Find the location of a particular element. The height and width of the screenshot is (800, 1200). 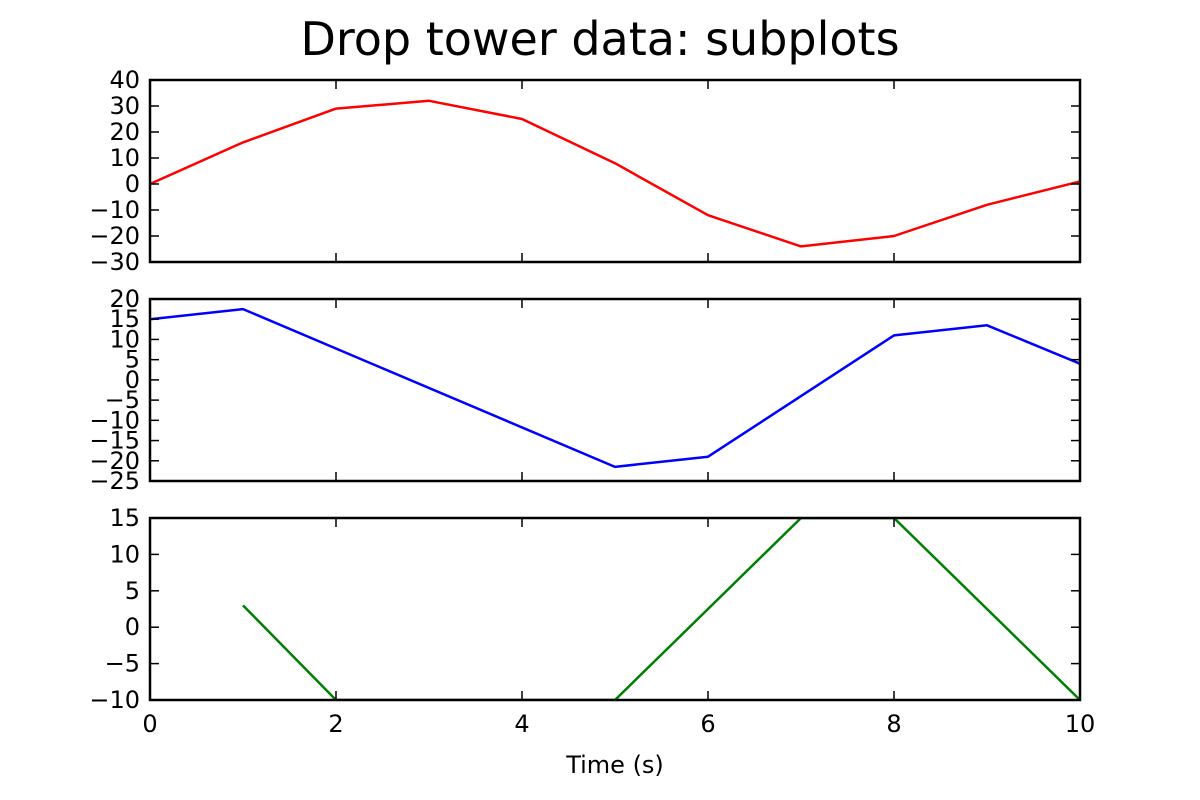

x-axis-label: Time (s) is located at coordinates (614, 765).